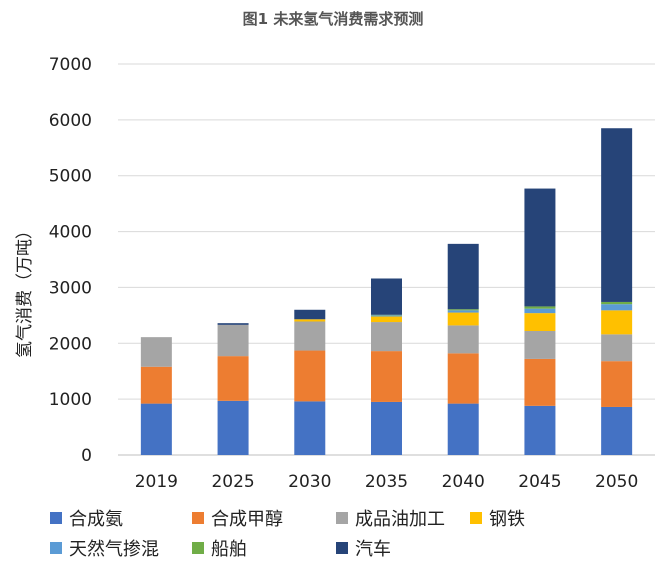 The height and width of the screenshot is (567, 666). What do you see at coordinates (70, 233) in the screenshot?
I see `y-tick-label: 4000` at bounding box center [70, 233].